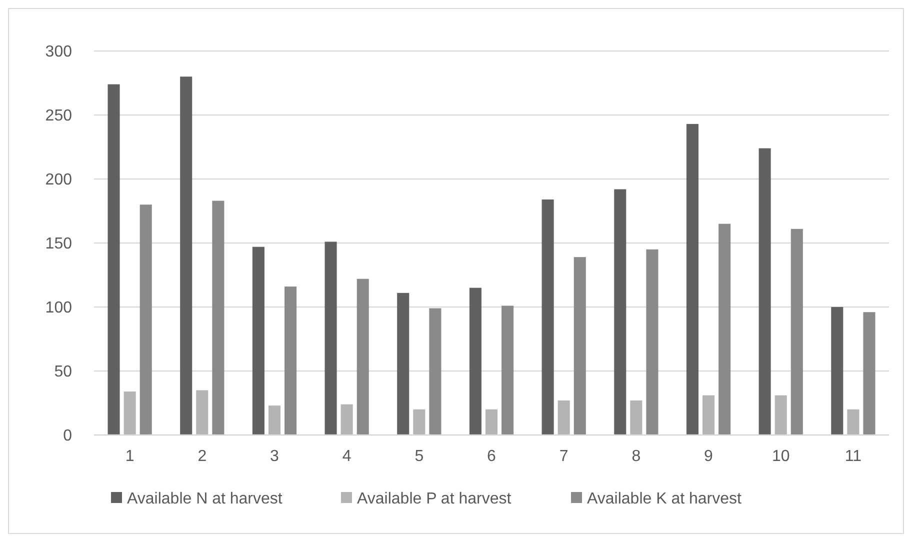  Describe the element at coordinates (709, 456) in the screenshot. I see `x-tick-label: 9` at that location.